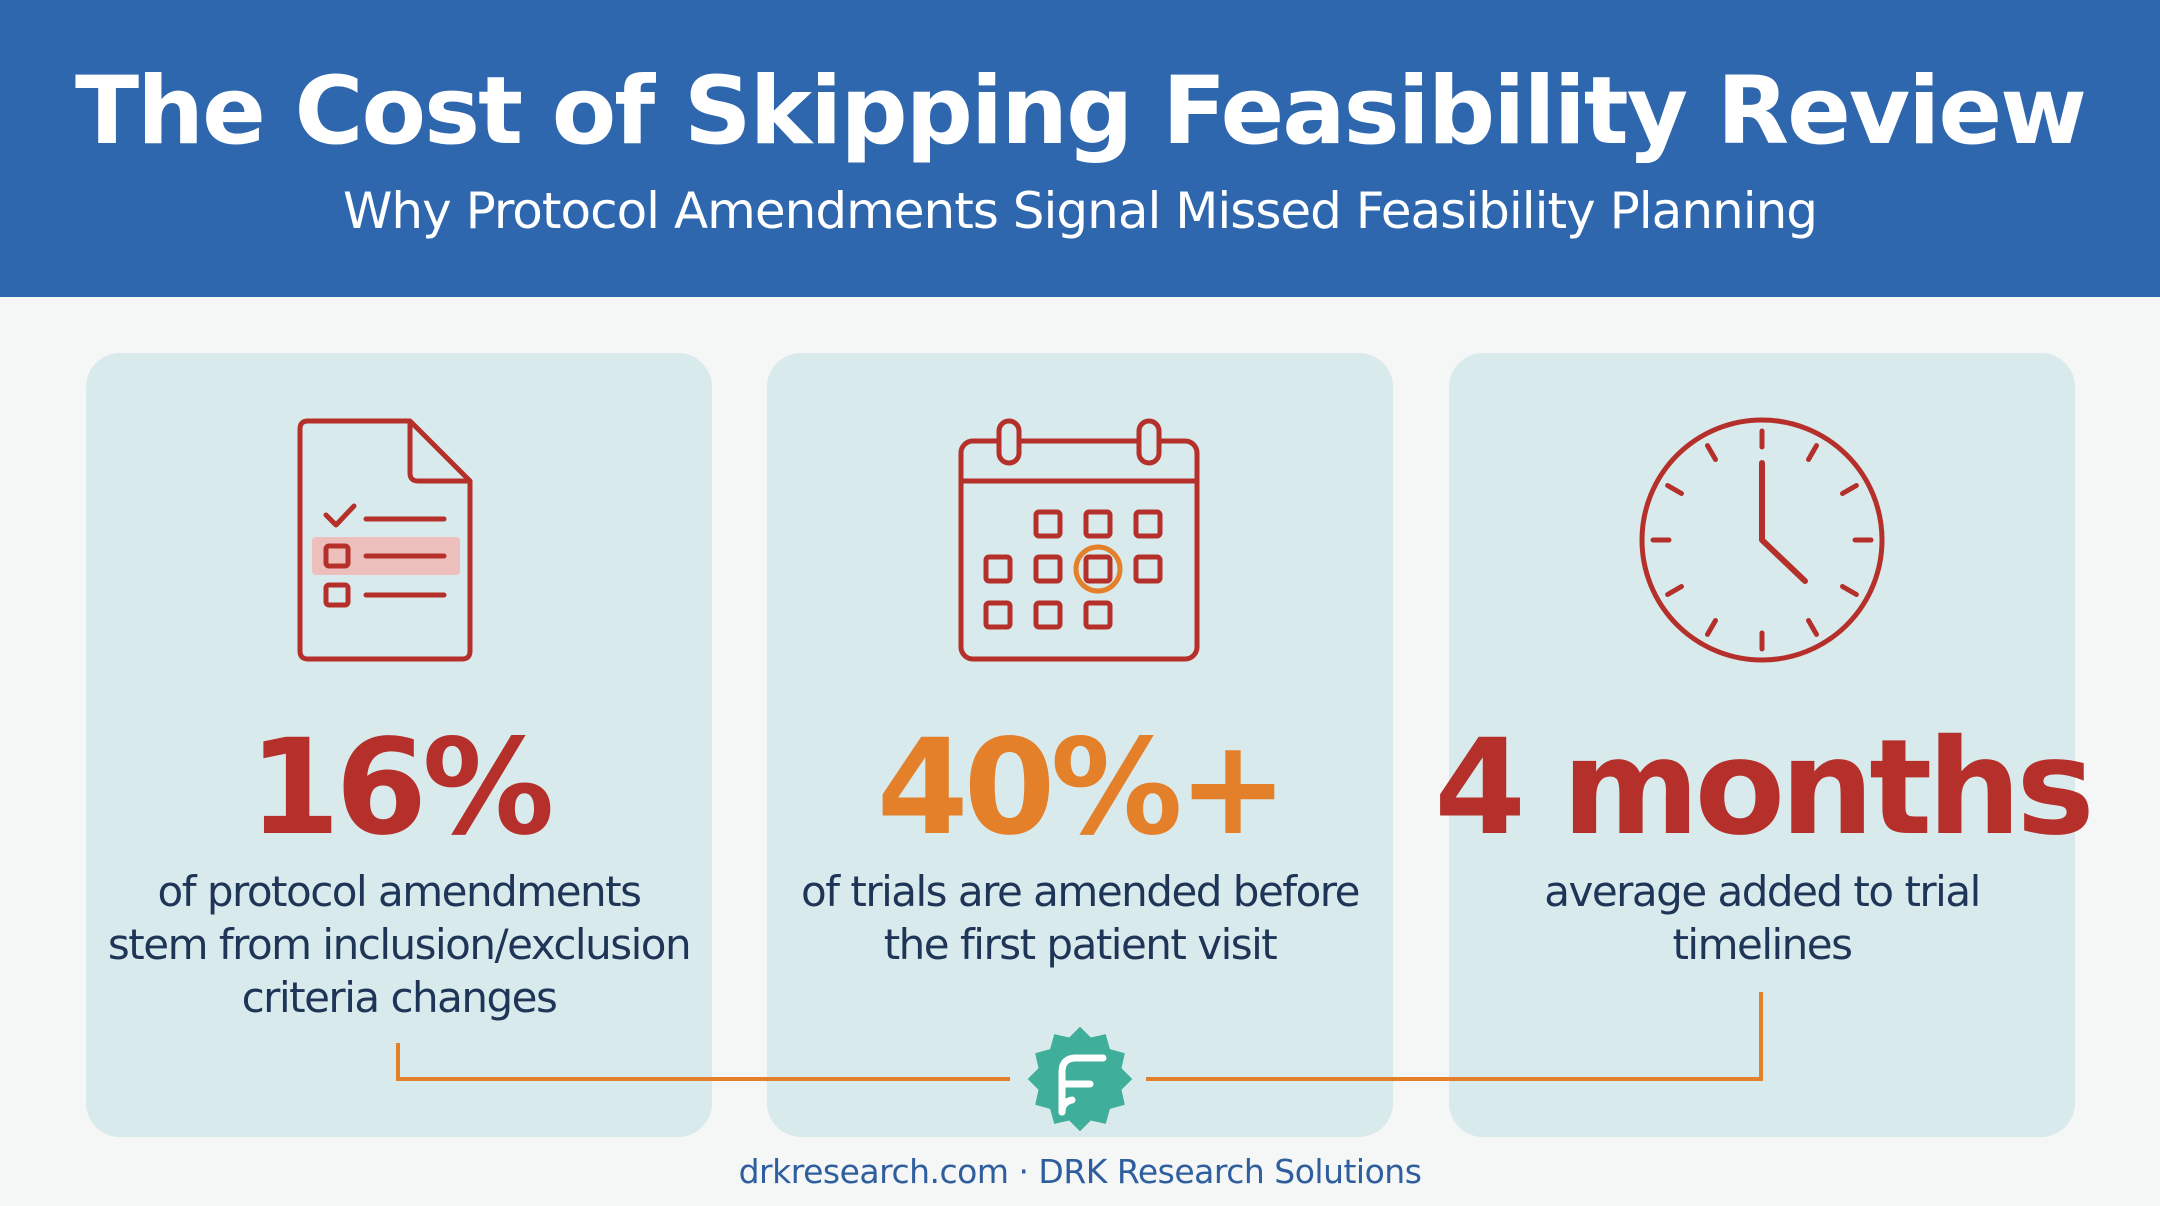 Image resolution: width=2160 pixels, height=1206 pixels. What do you see at coordinates (1762, 918) in the screenshot?
I see `stat-description: average added to trial timelines` at bounding box center [1762, 918].